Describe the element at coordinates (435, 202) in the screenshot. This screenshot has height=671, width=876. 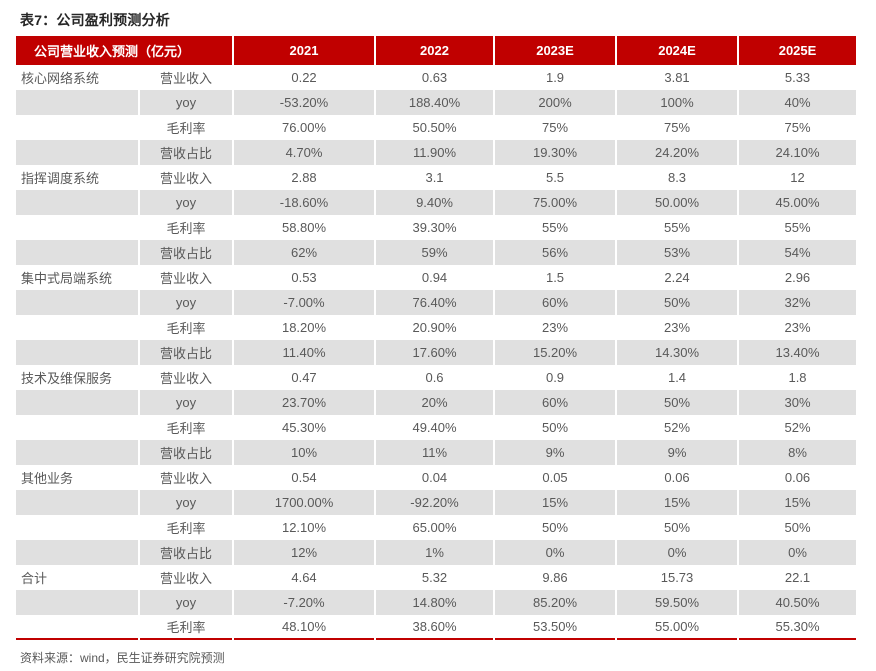
I see `value-cell: 9.40%` at that location.